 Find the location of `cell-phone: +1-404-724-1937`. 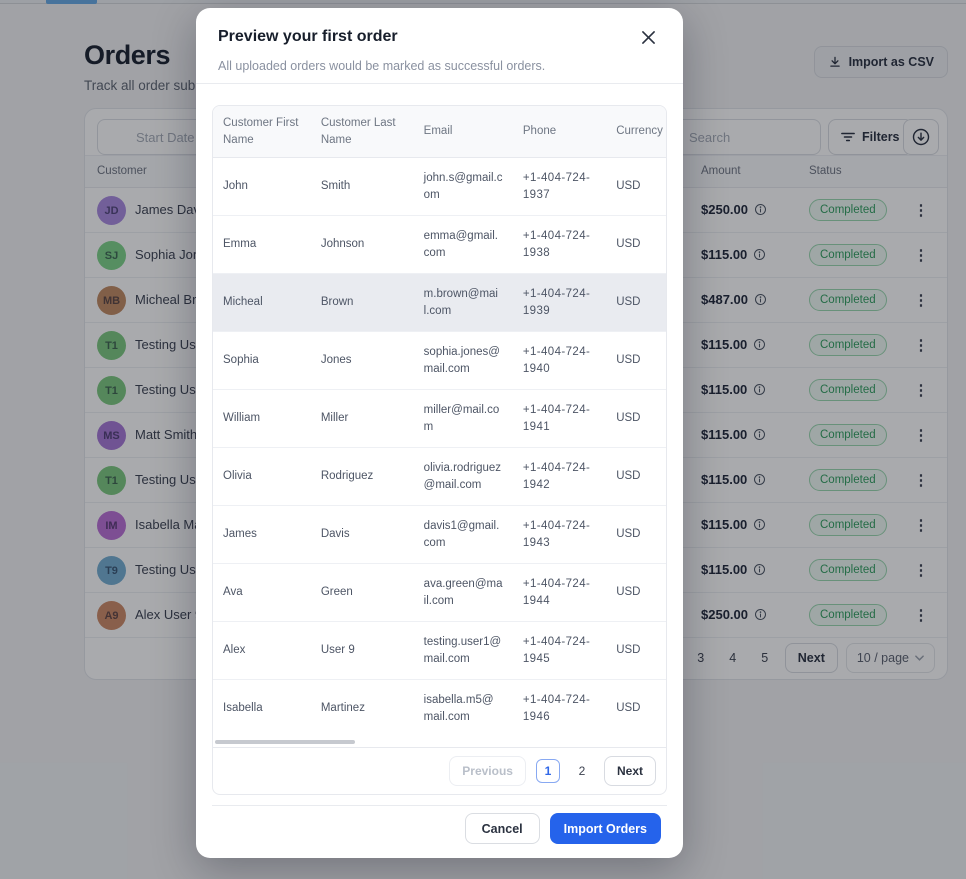

cell-phone: +1-404-724-1937 is located at coordinates (559, 187).